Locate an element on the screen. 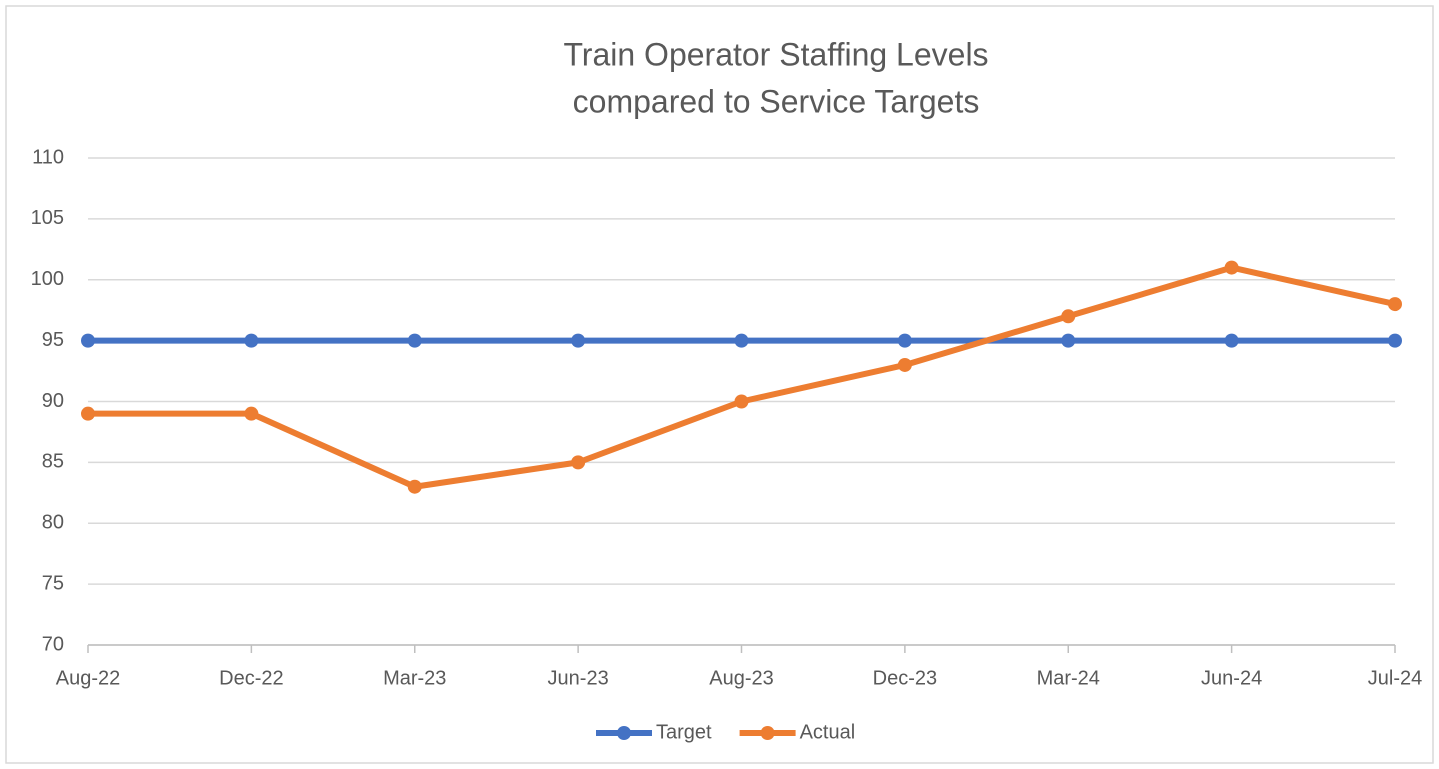 This screenshot has width=1439, height=769. y-tick-label: 110 is located at coordinates (48, 157).